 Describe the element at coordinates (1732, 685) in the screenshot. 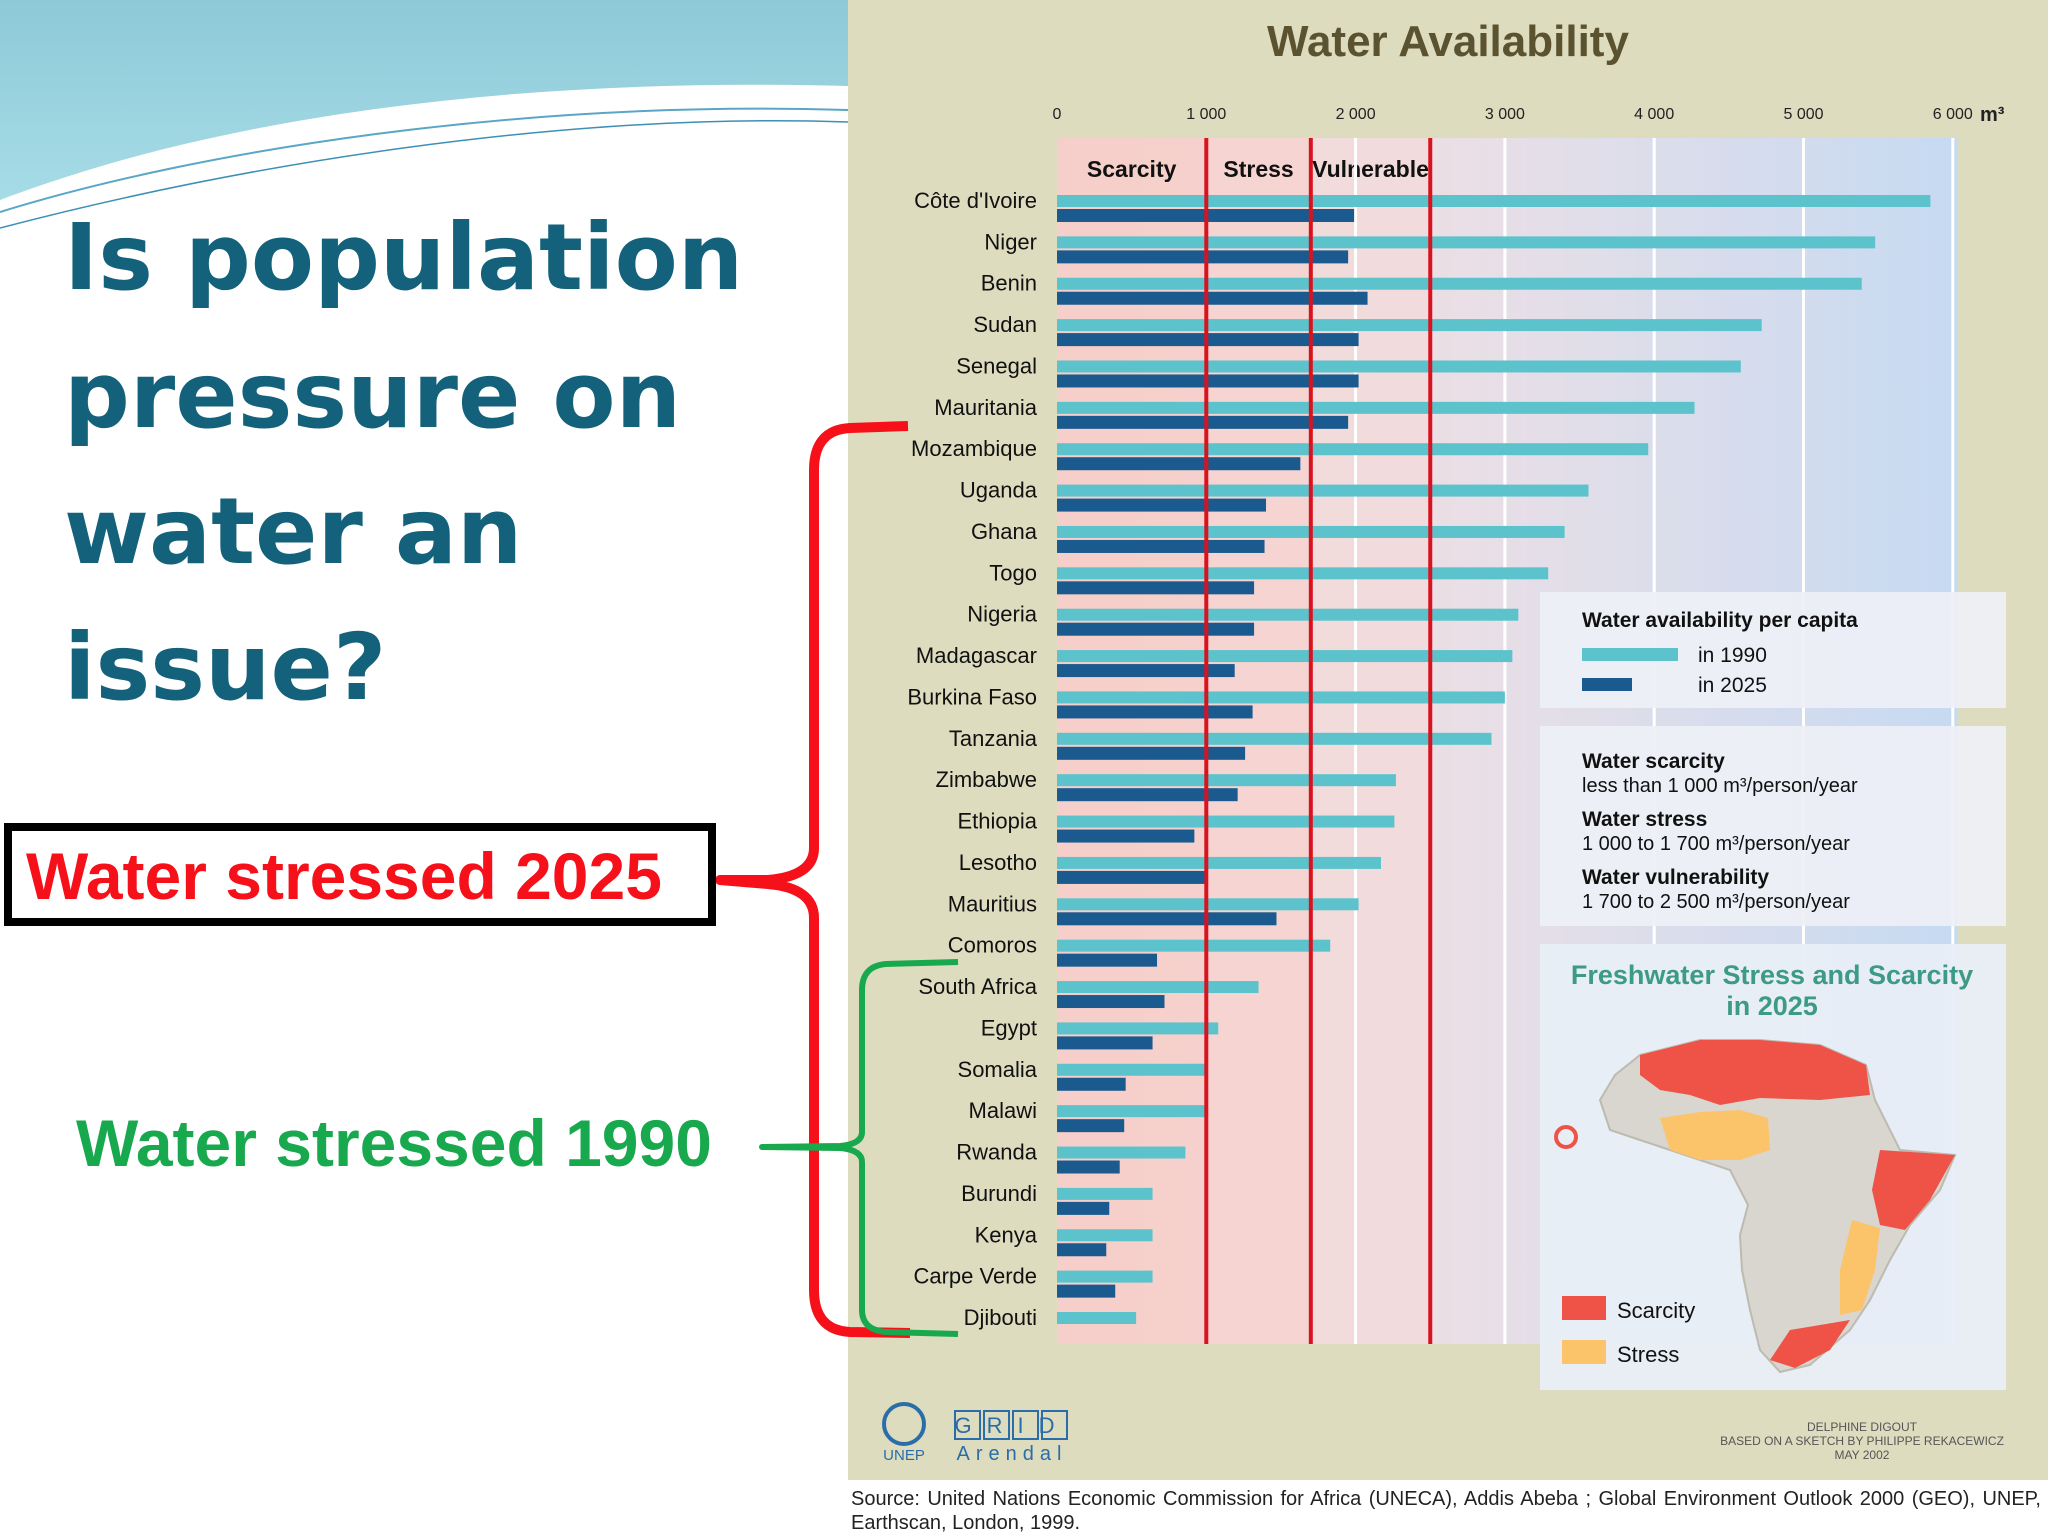

I see `legend-label-2025: in 2025` at that location.